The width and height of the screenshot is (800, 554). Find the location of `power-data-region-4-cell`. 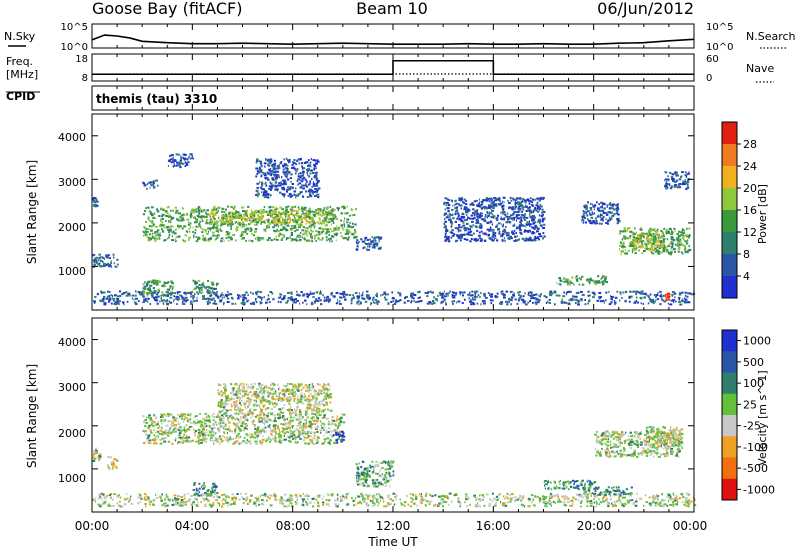

power-data-region-4-cell is located at coordinates (183, 157).